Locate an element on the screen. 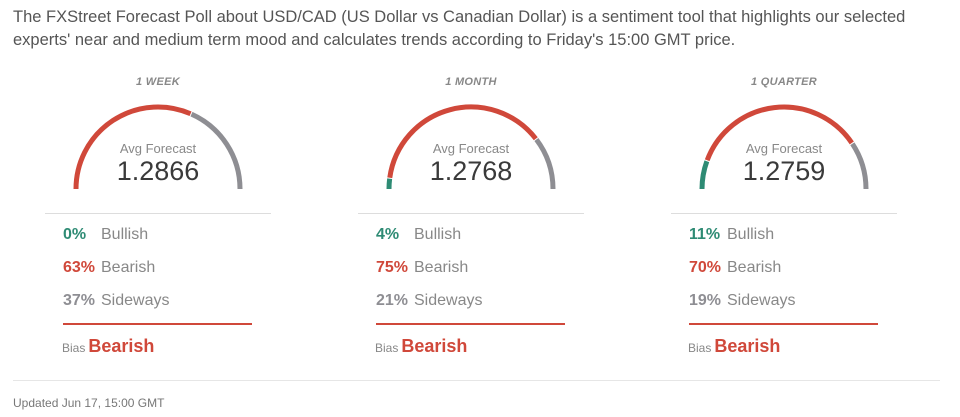 The width and height of the screenshot is (960, 417). bullish-row: 11% Bullish is located at coordinates (742, 240).